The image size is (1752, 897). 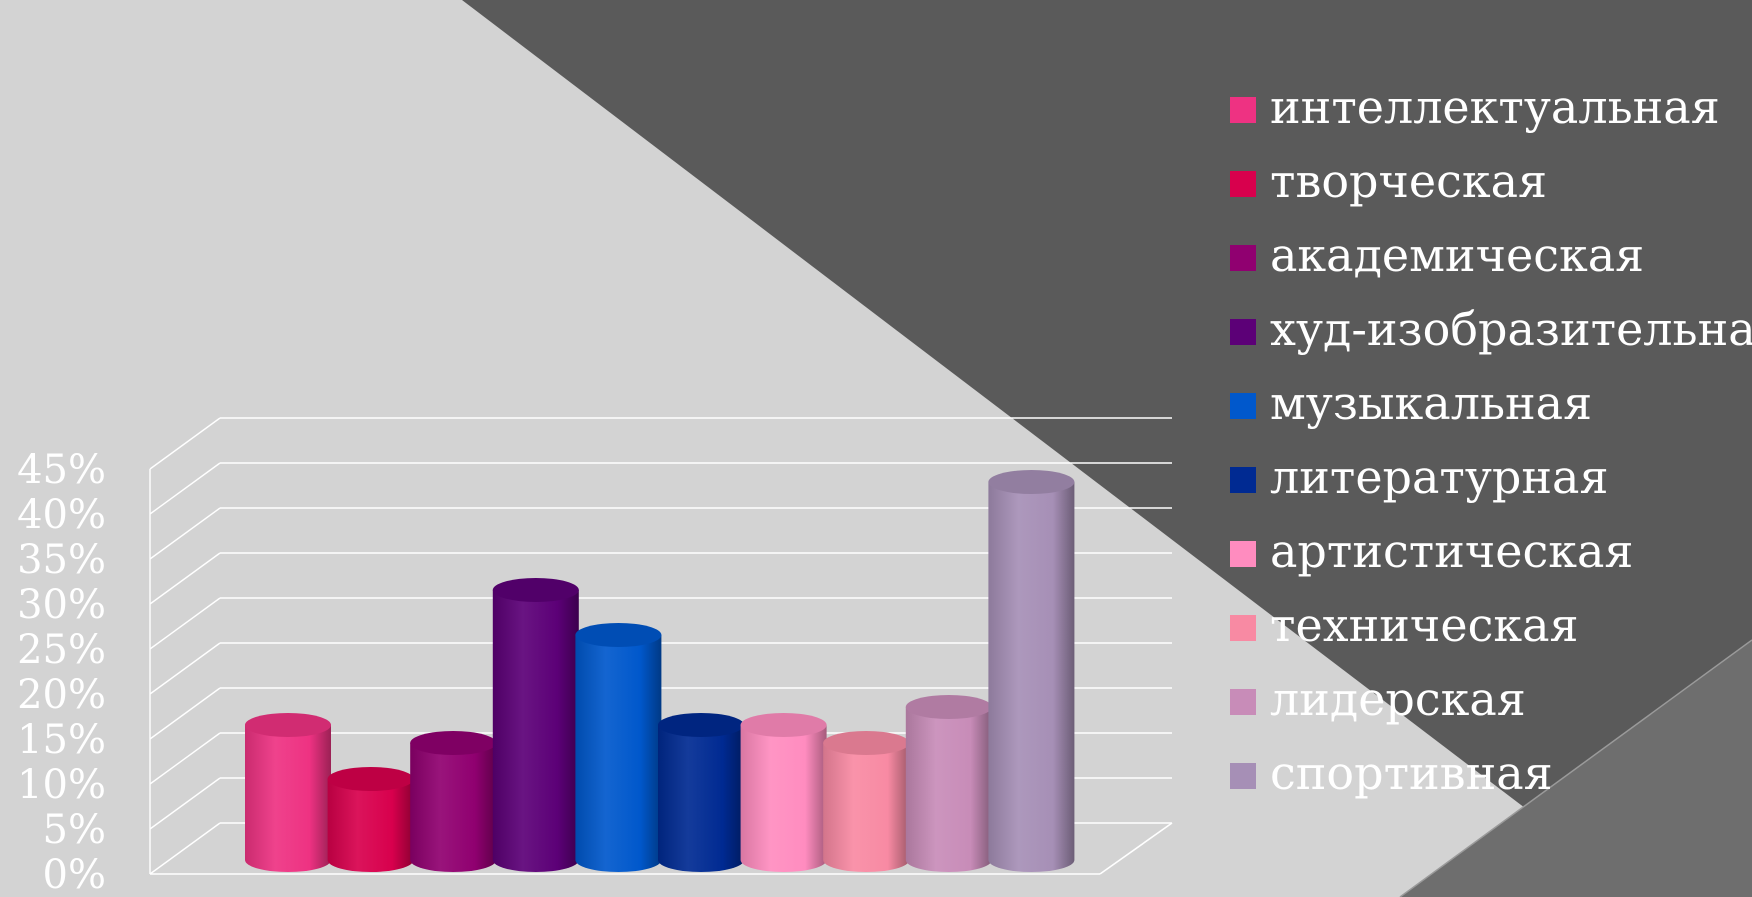 I want to click on legend-item: академическая, so click(x=1437, y=255).